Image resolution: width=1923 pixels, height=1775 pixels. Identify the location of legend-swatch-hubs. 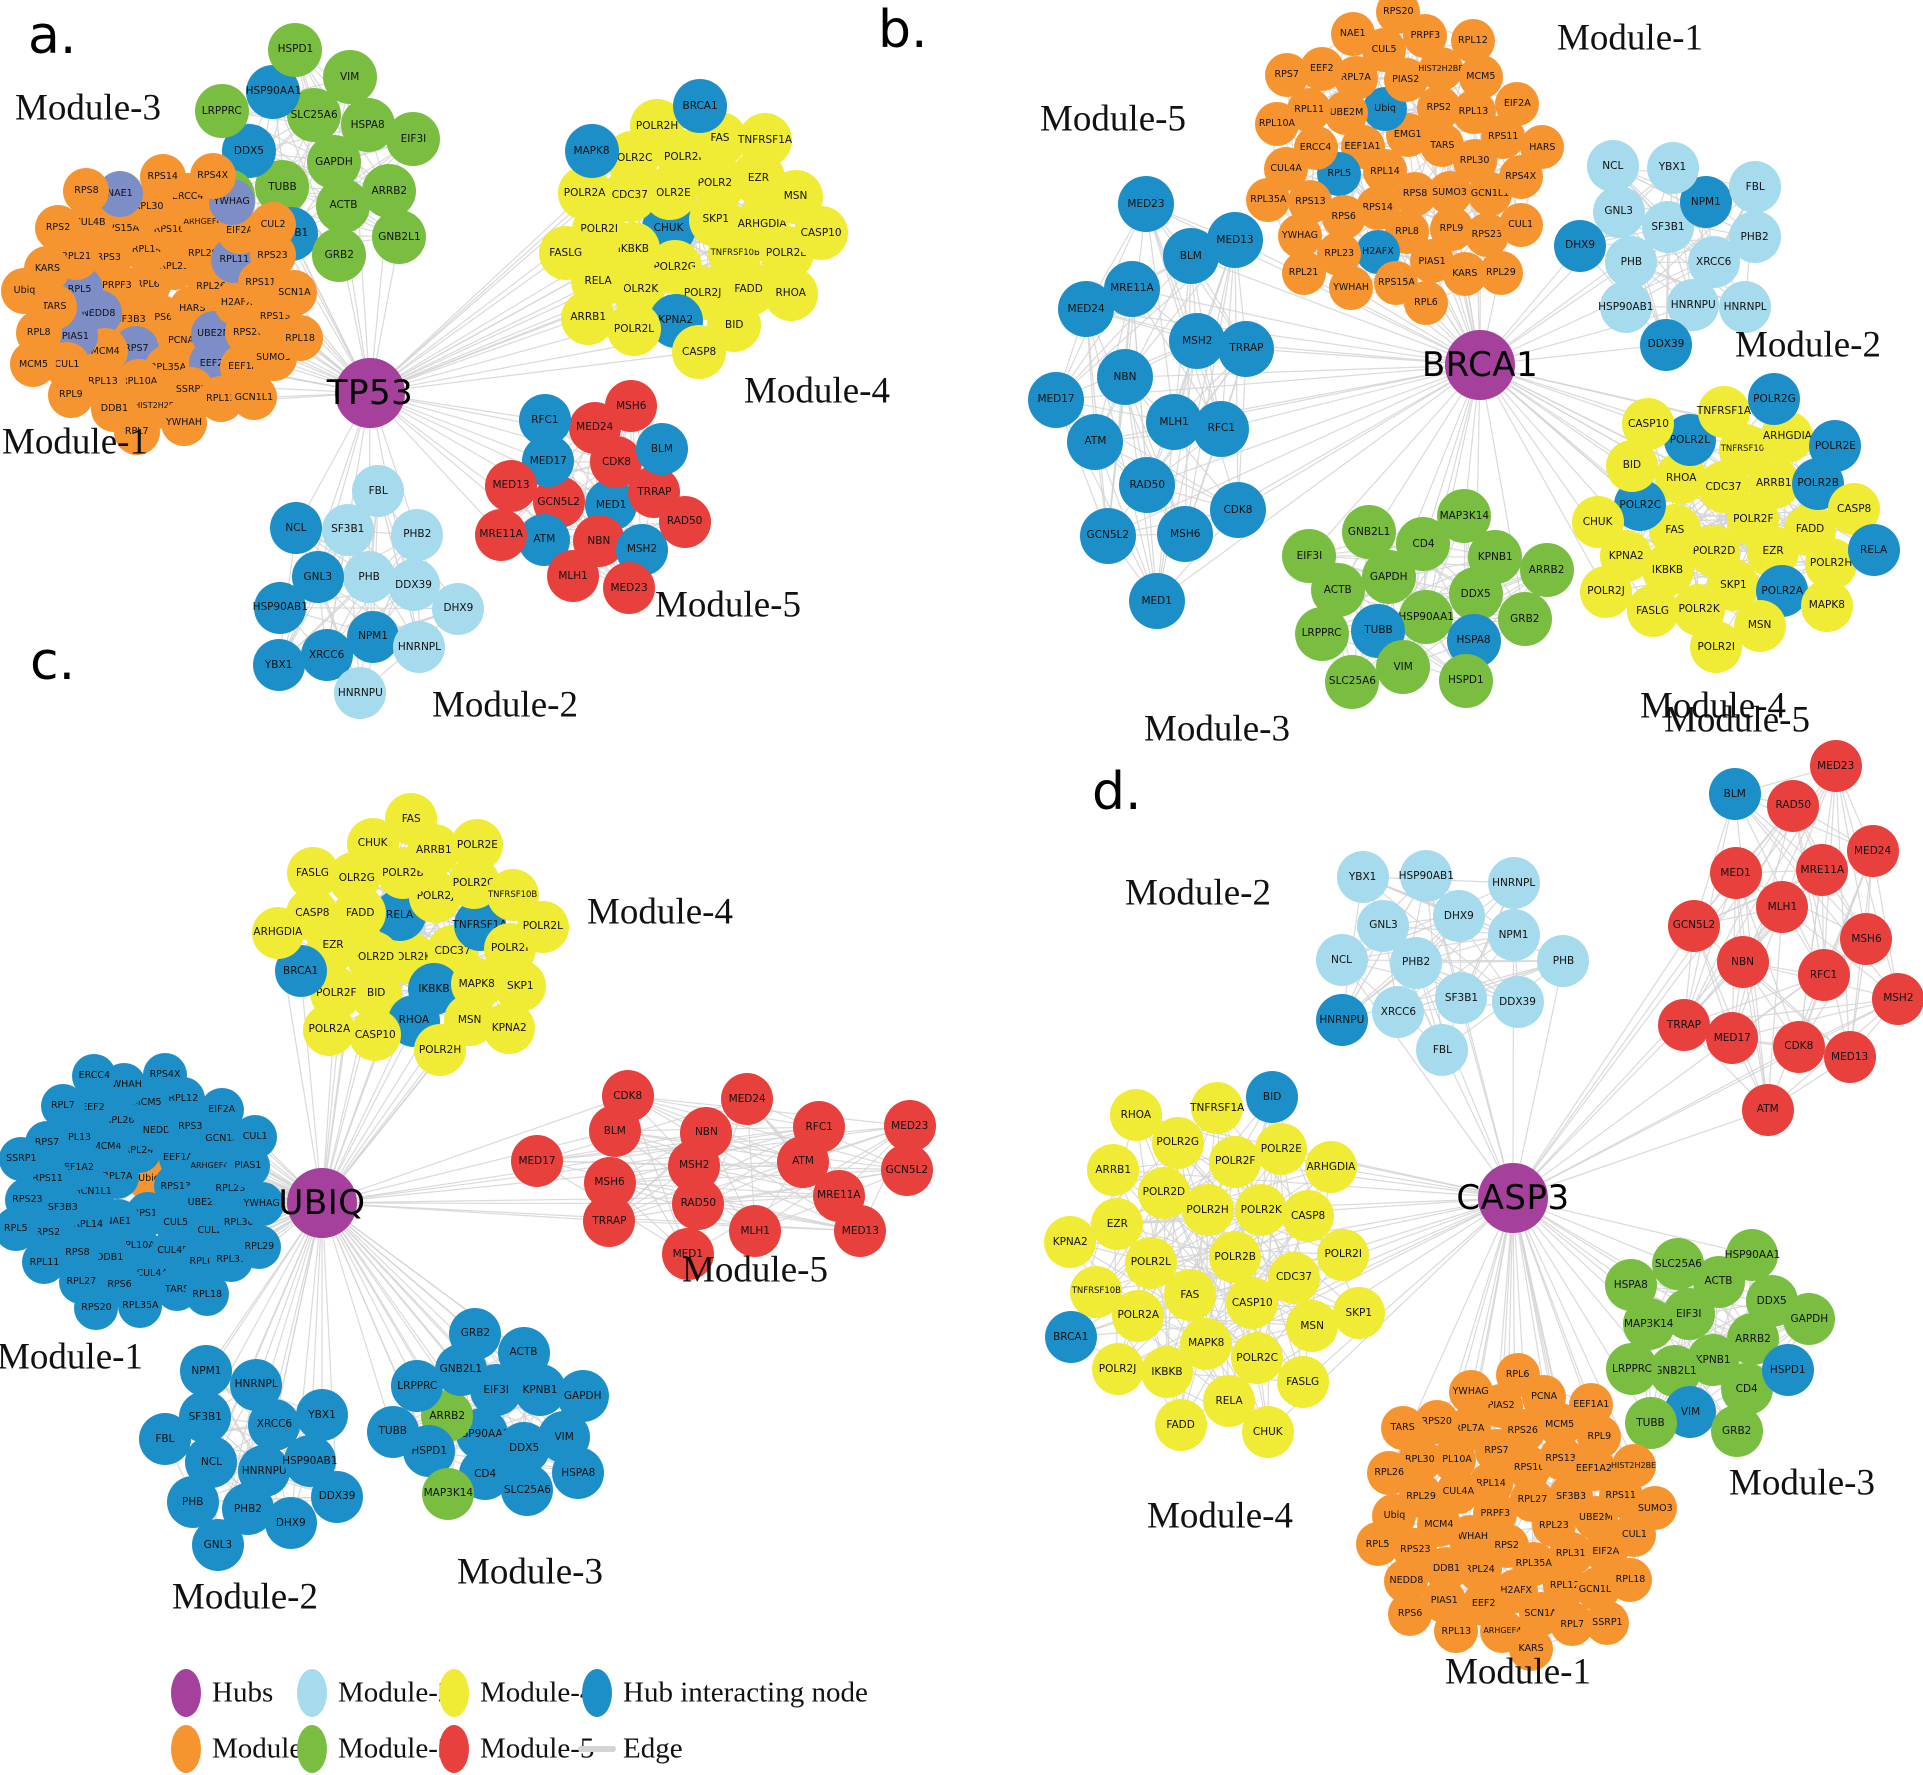
(186, 1693).